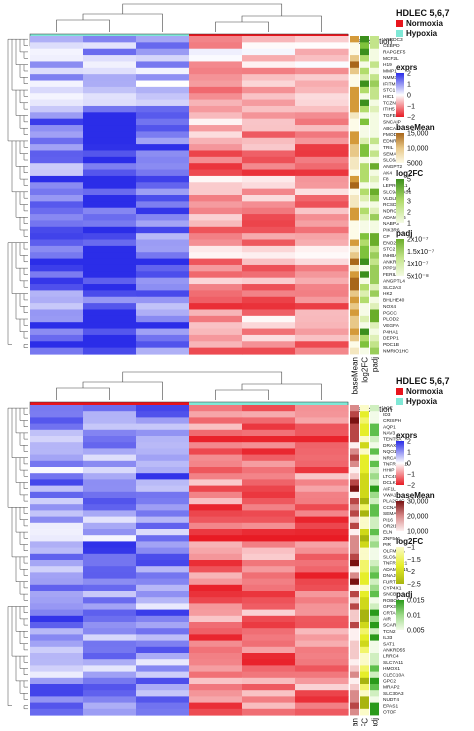  What do you see at coordinates (389, 644) in the screenshot?
I see `gene-label: SAT1` at bounding box center [389, 644].